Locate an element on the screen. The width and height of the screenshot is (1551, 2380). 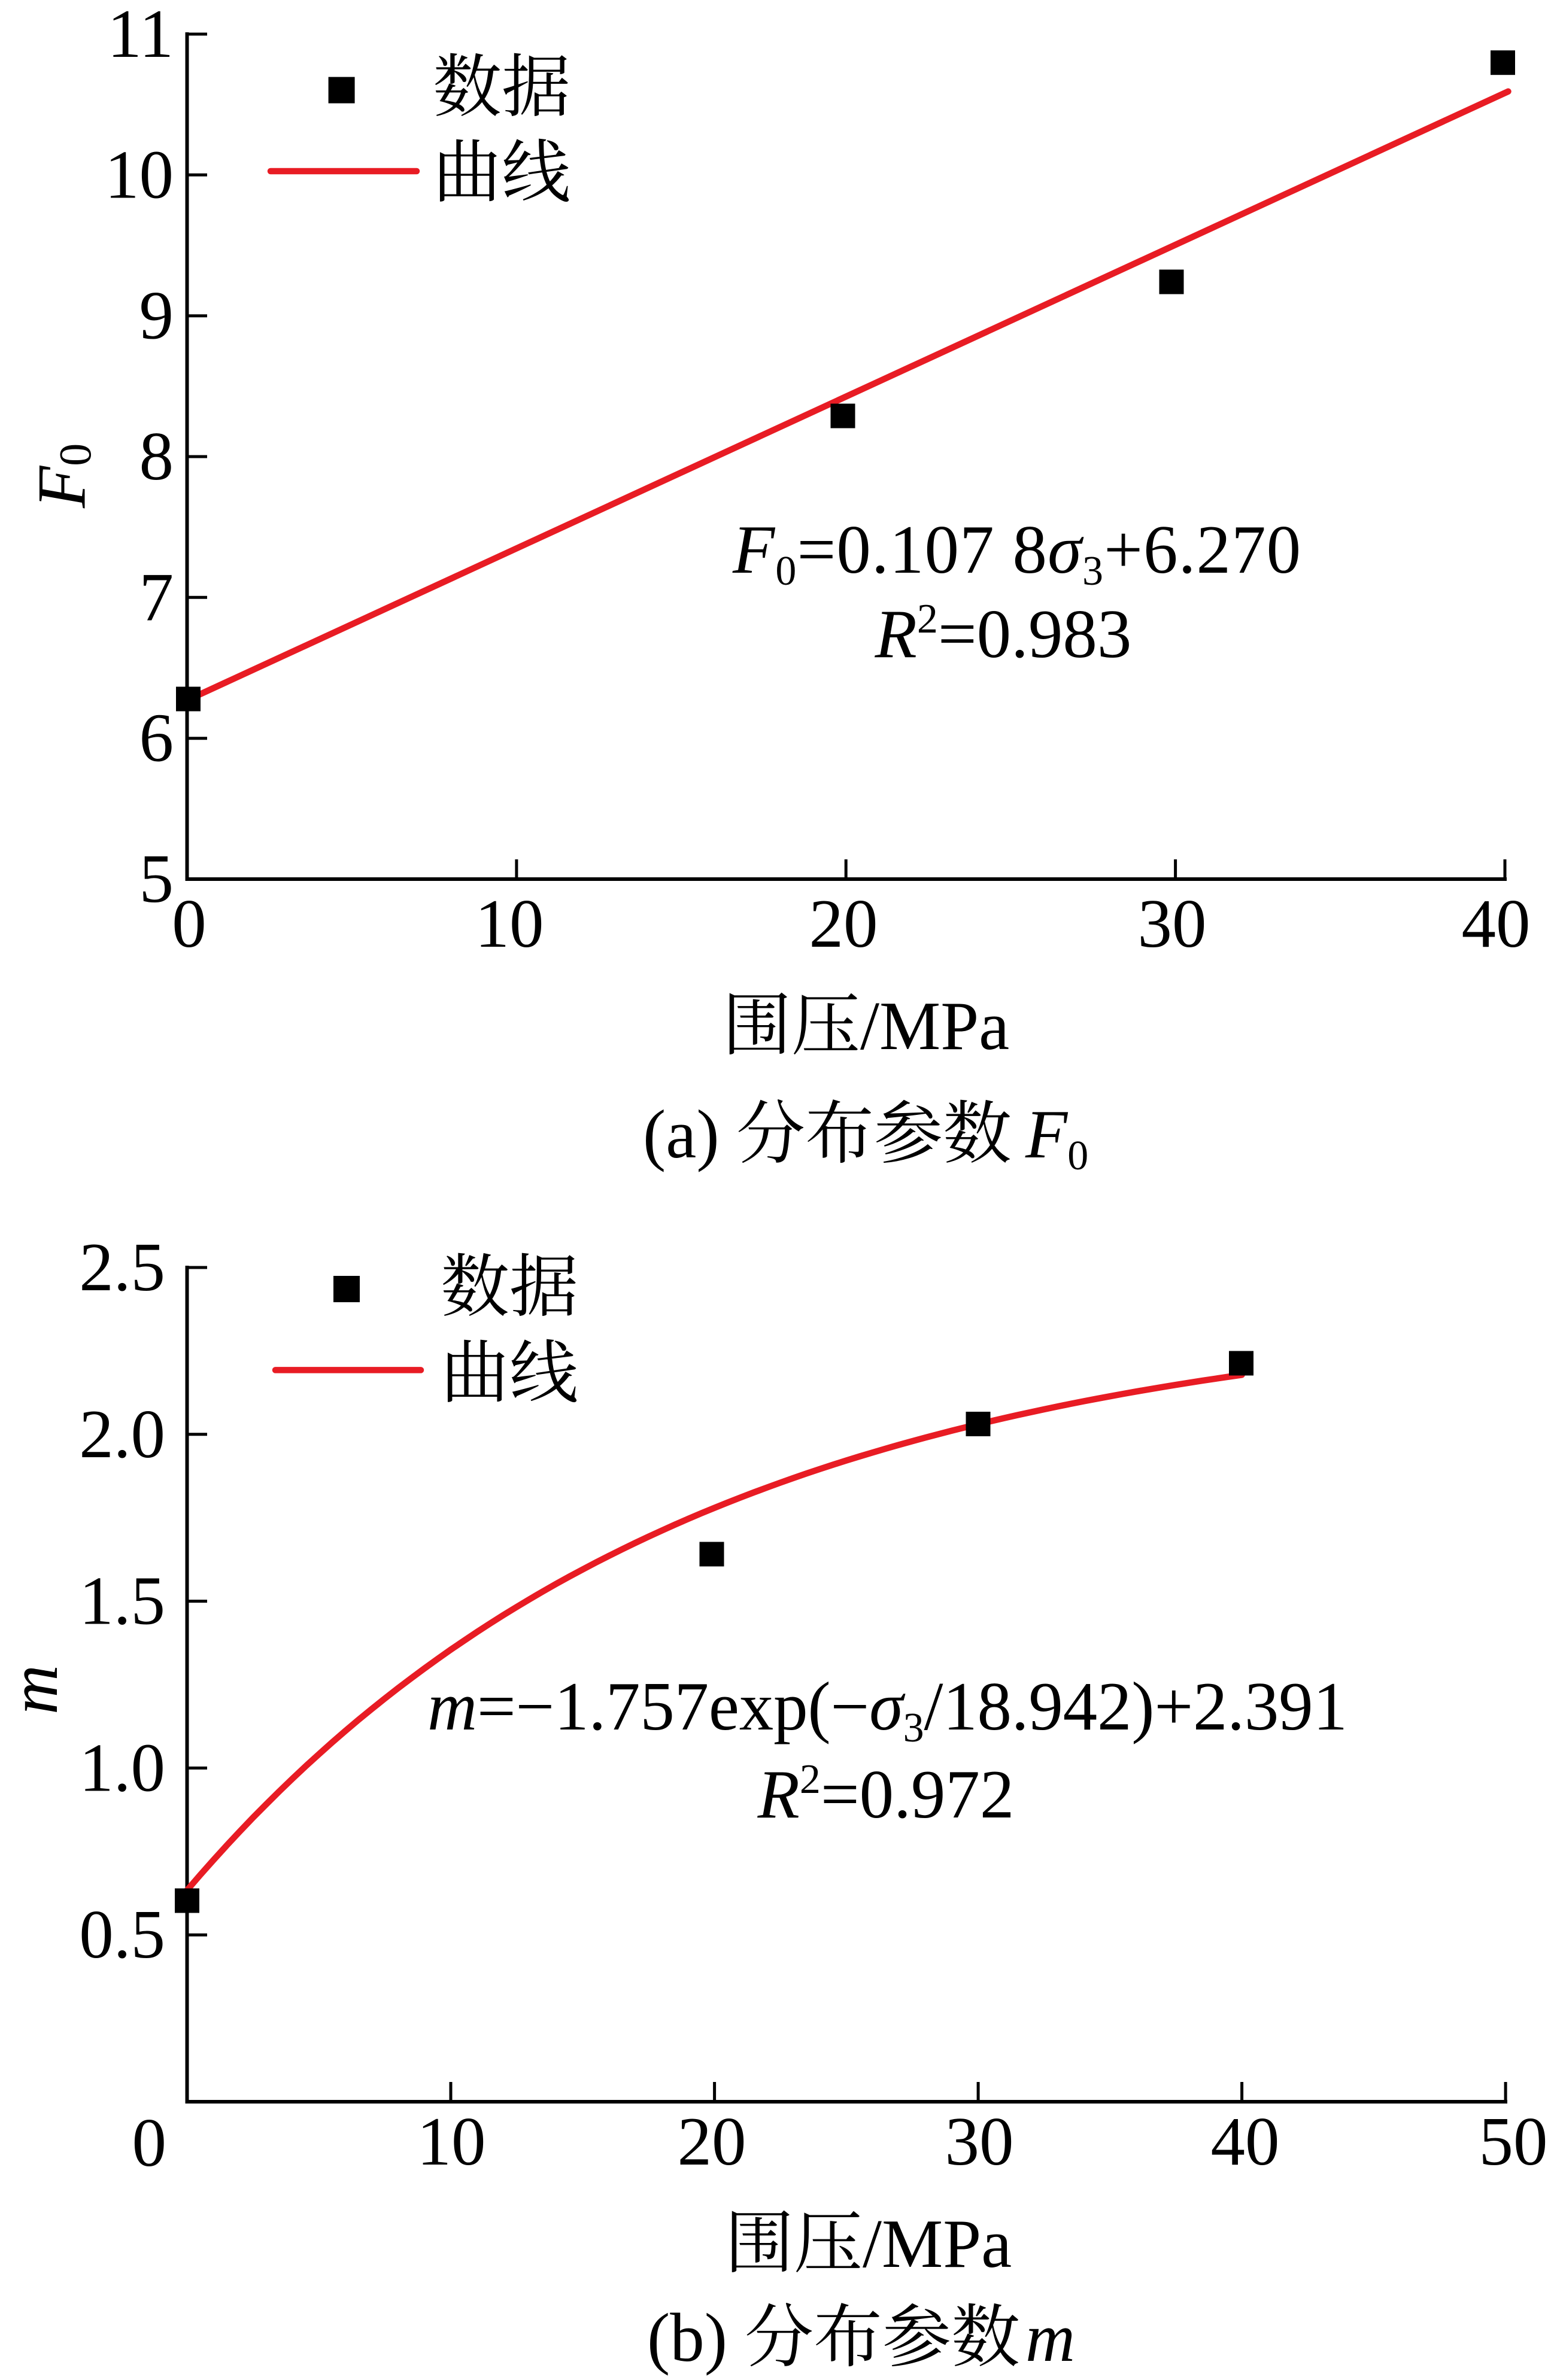
svg-text: 11 is located at coordinates (140, 36).